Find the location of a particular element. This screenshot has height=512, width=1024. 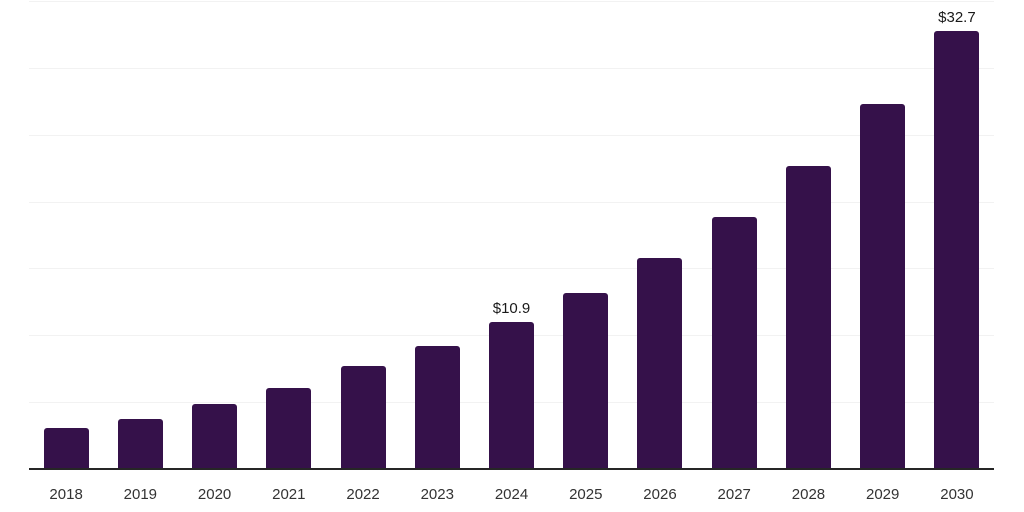

x-tick-label-2018: 2018 is located at coordinates (66, 494).